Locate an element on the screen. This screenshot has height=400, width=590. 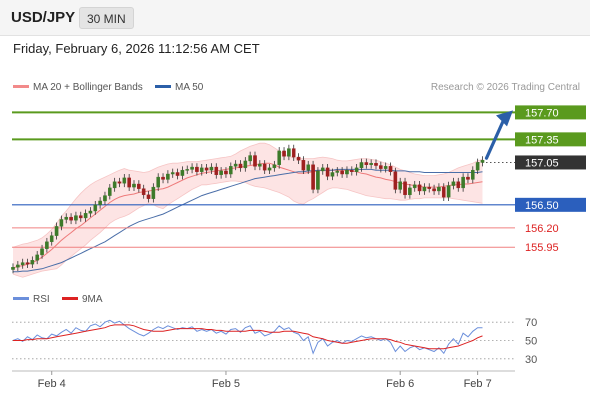
symbol-title: USD/JPY is located at coordinates (43, 17).